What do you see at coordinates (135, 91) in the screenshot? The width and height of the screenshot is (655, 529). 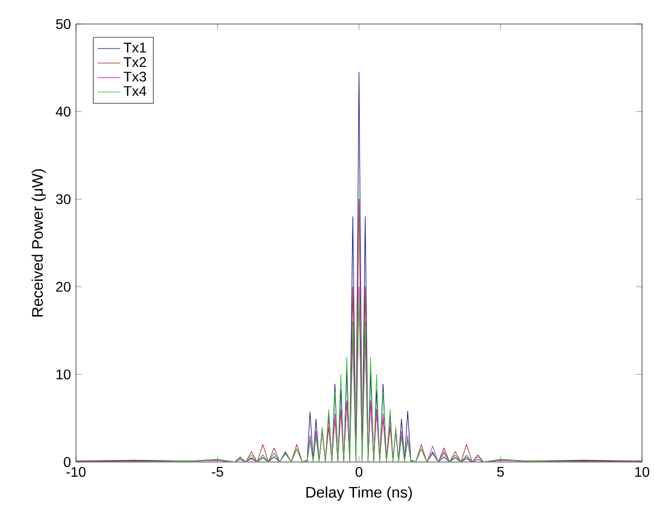 I see `legend-label: Tx4` at bounding box center [135, 91].